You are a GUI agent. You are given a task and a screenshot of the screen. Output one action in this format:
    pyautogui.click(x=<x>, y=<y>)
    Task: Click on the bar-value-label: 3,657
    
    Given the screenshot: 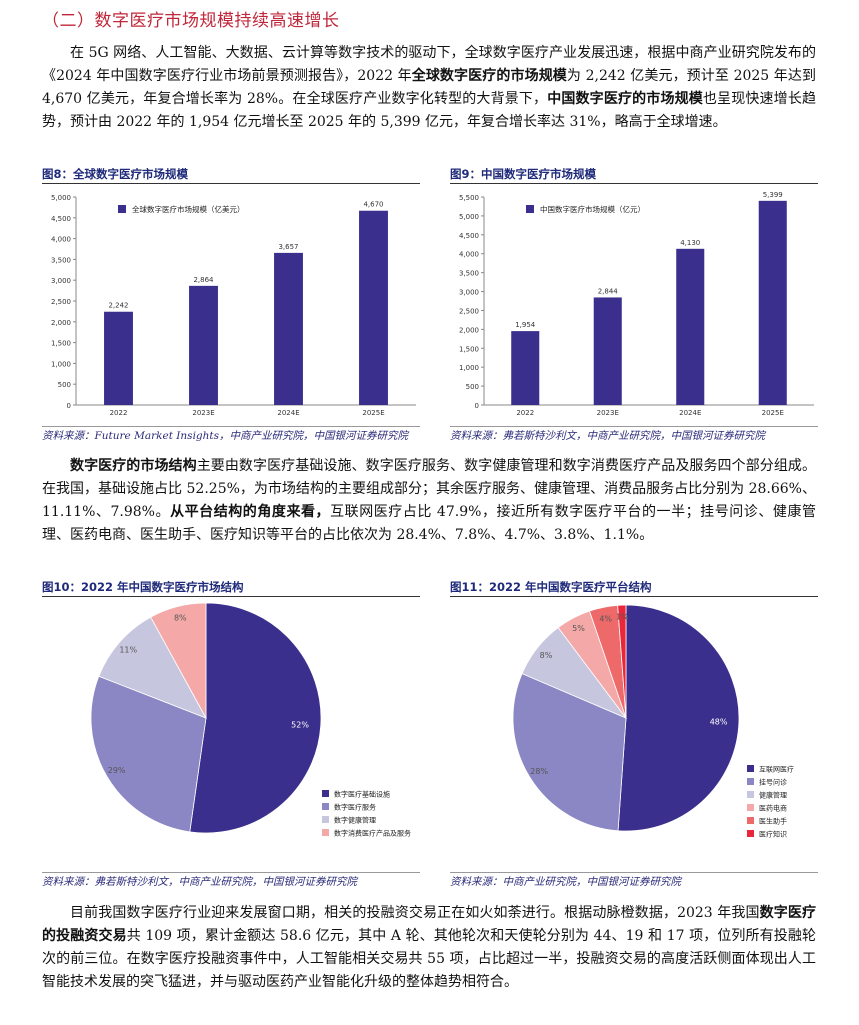 What is the action you would take?
    pyautogui.click(x=288, y=247)
    